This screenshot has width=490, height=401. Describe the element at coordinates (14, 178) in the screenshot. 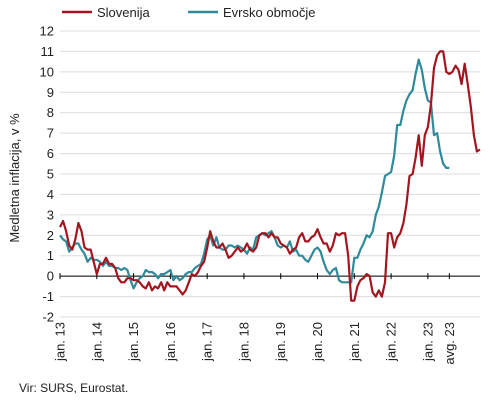

I see `y-axis-title: Medletna inflacija, v %` at that location.